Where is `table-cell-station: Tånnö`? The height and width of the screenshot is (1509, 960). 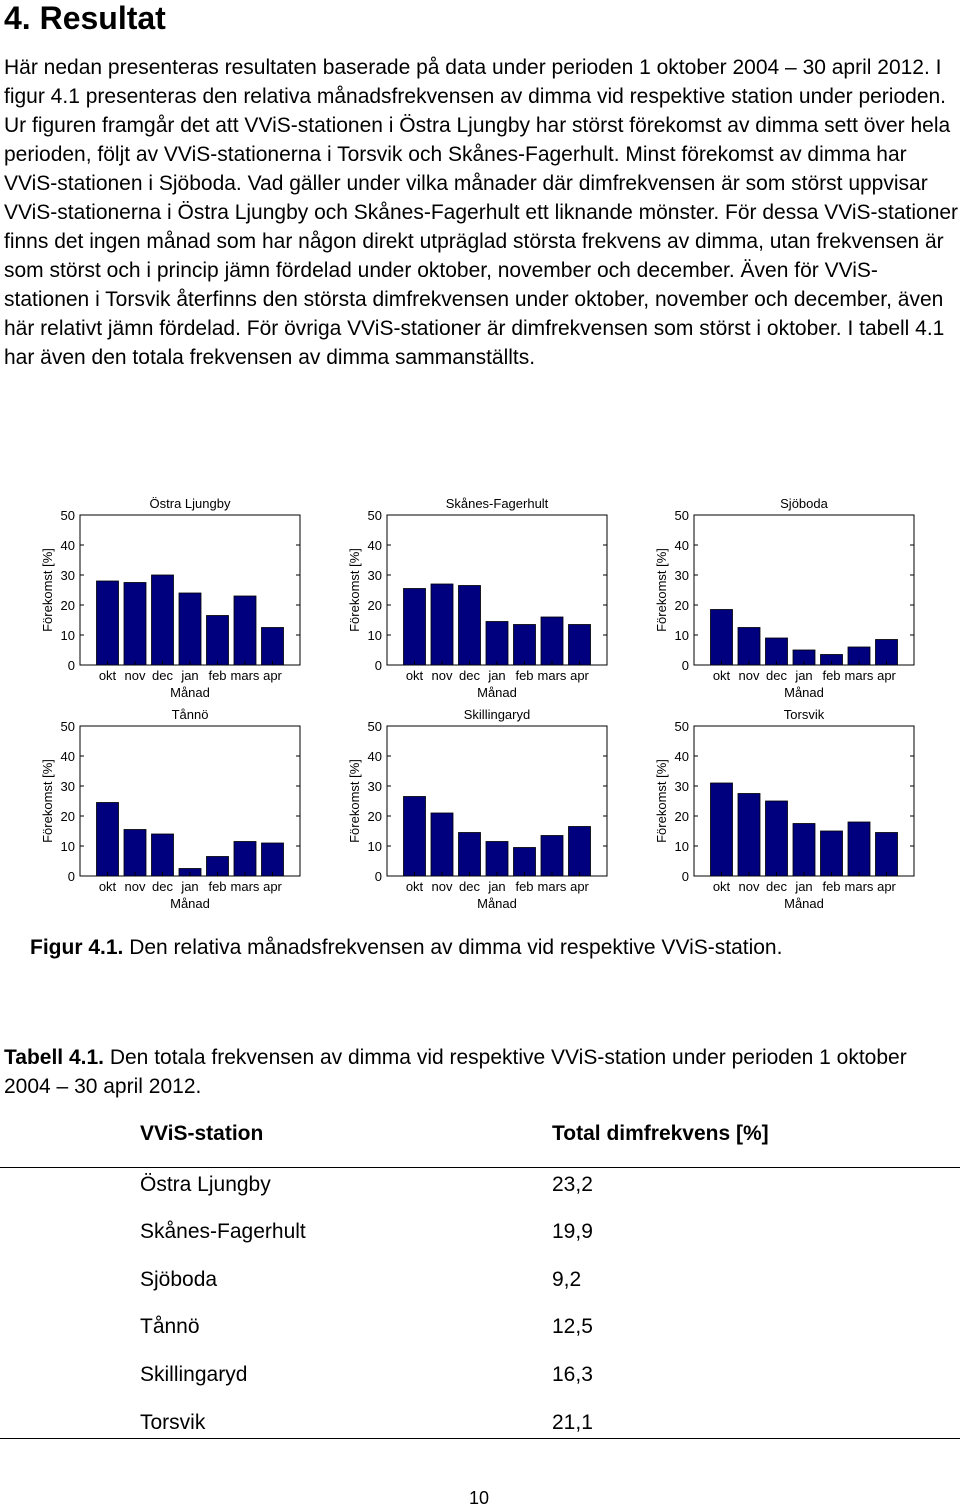 table-cell-station: Tånnö is located at coordinates (170, 1326).